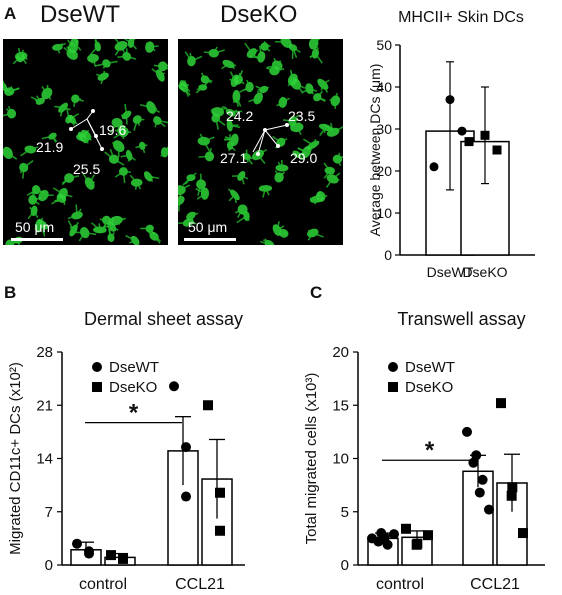 This screenshot has height=595, width=562. I want to click on x-tick-label: CCL21, so click(495, 584).